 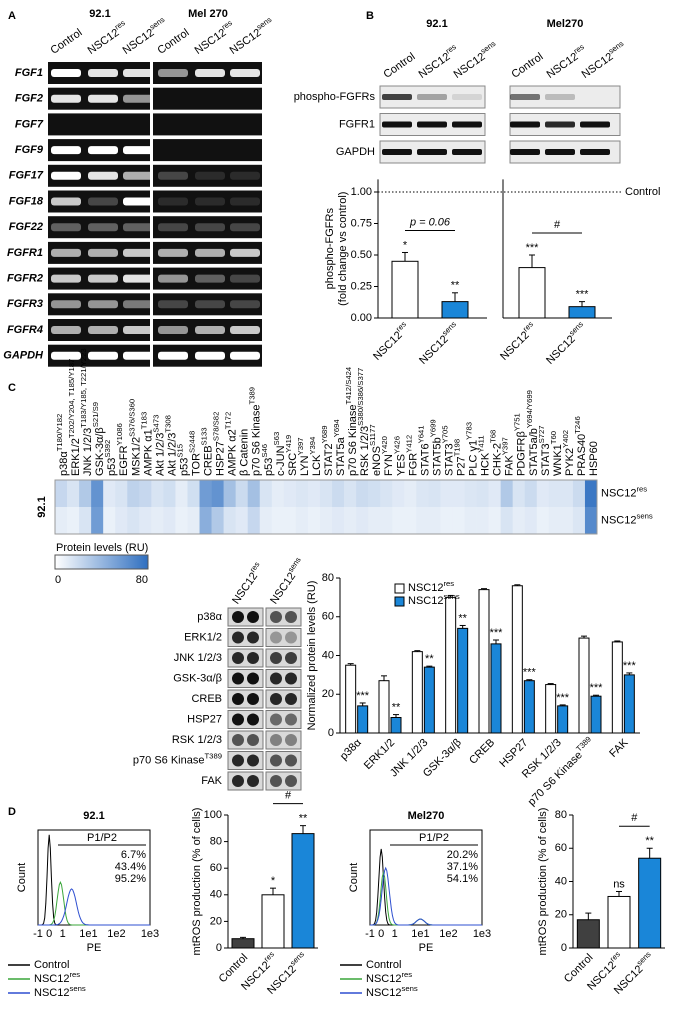 What do you see at coordinates (206, 699) in the screenshot?
I see `dot-row-label: CREB` at bounding box center [206, 699].